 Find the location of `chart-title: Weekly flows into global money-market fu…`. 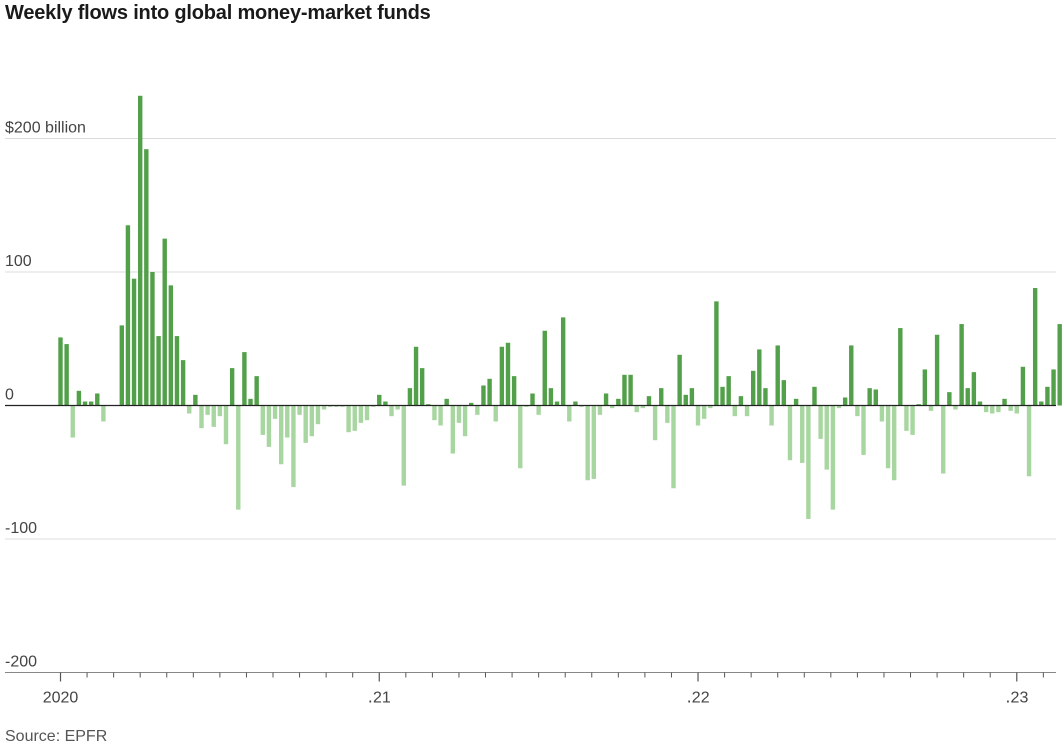

chart-title: Weekly flows into global money-market fu… is located at coordinates (218, 13).